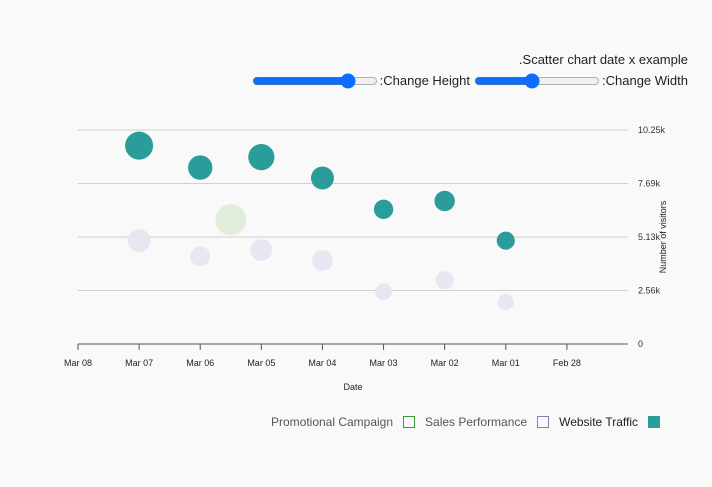  Describe the element at coordinates (654, 422) in the screenshot. I see `website-square-icon` at that location.